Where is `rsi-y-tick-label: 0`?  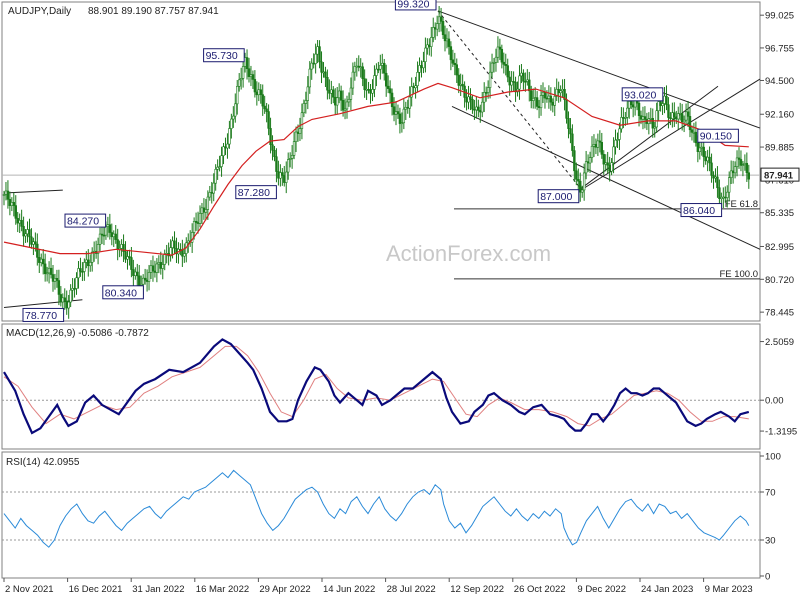
rsi-y-tick-label: 0 is located at coordinates (767, 577).